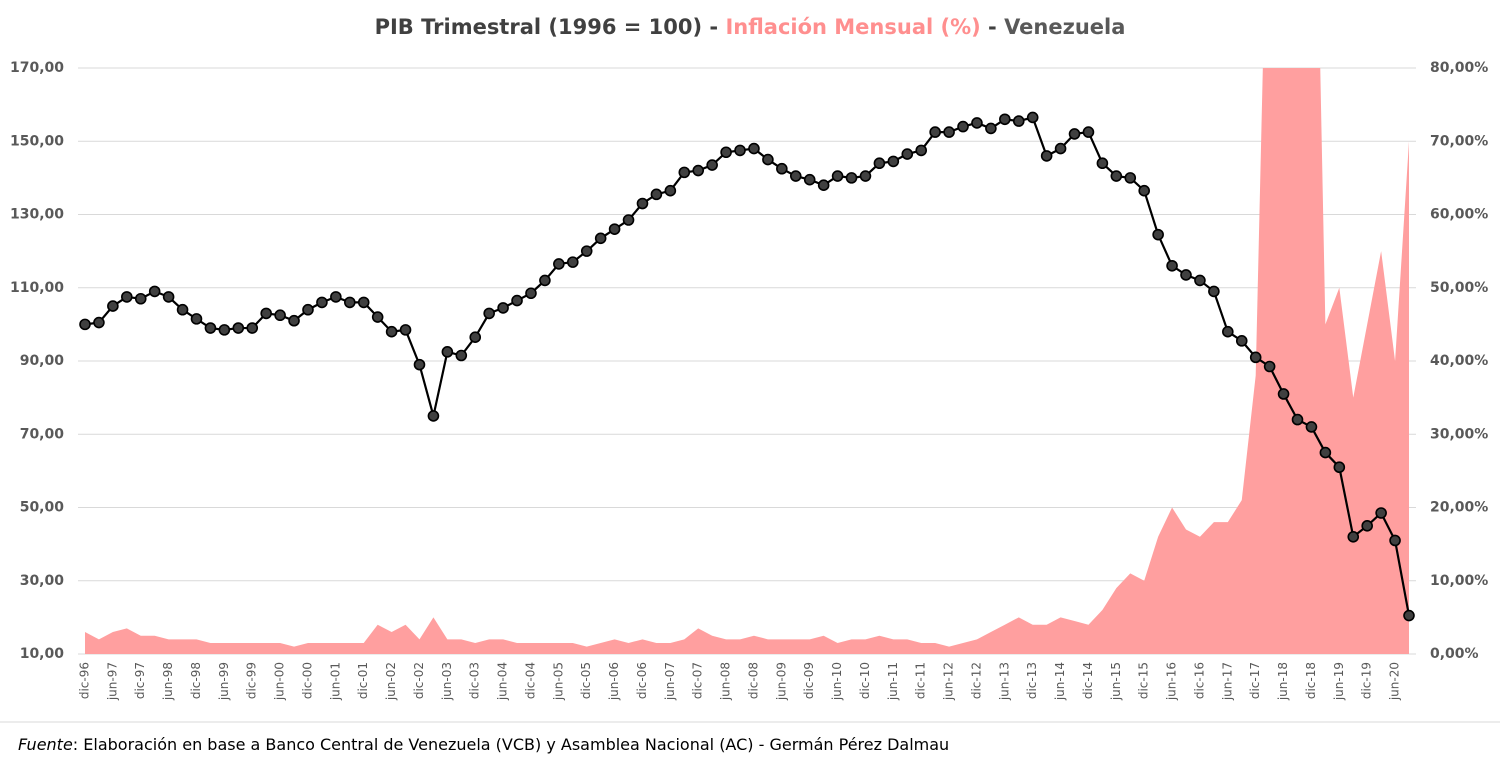 This screenshot has height=767, width=1500. I want to click on x-tick-label: dic-18, so click(1311, 680).